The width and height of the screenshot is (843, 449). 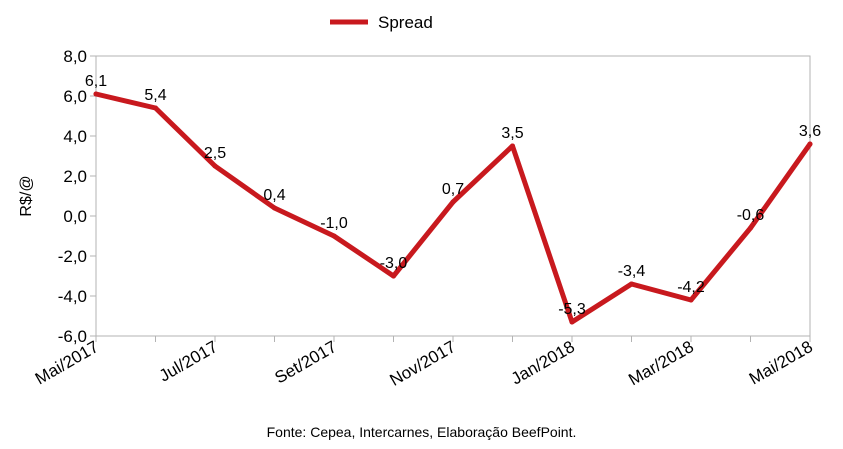 I want to click on data-label: 0,4, so click(x=274, y=195).